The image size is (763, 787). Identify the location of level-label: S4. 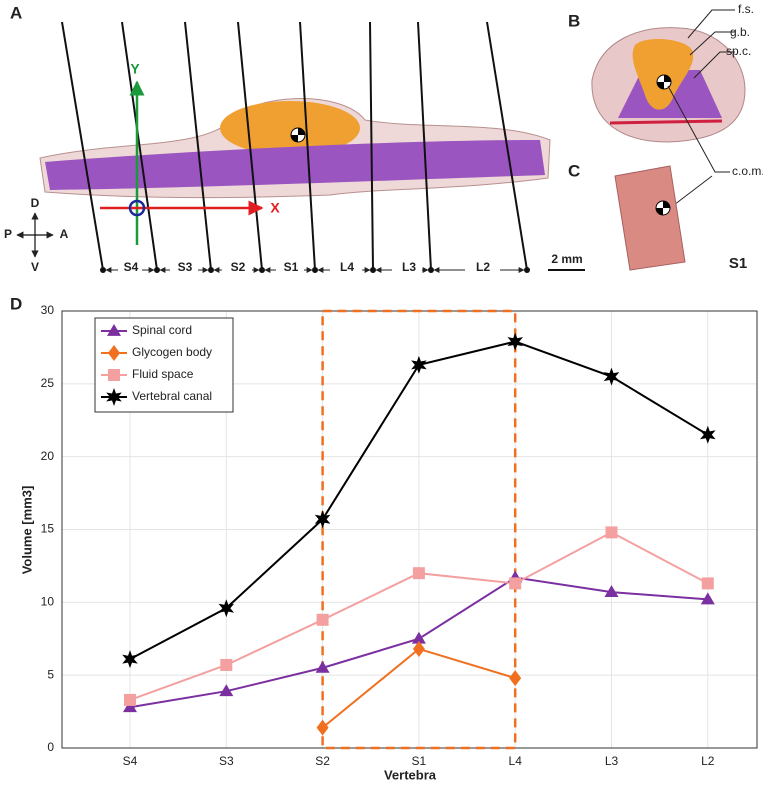
(131, 267).